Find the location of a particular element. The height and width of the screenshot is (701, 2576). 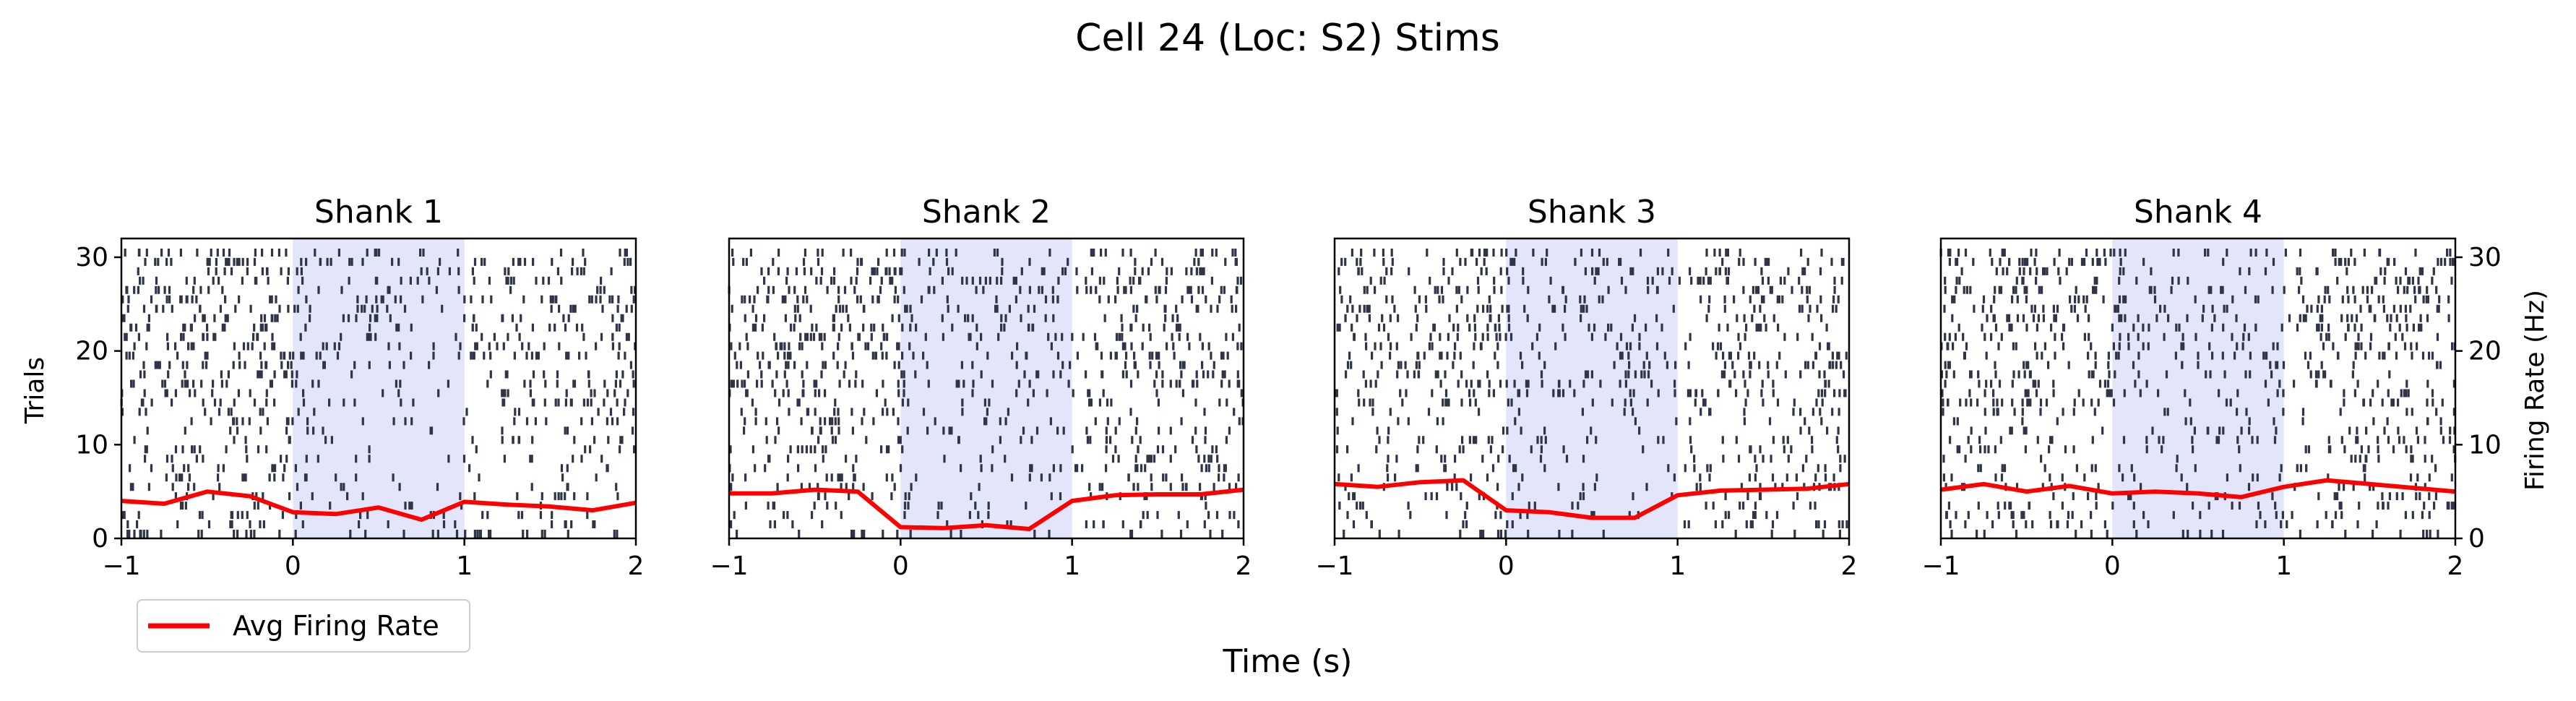

legend: Avg Firing Rate is located at coordinates (303, 626).